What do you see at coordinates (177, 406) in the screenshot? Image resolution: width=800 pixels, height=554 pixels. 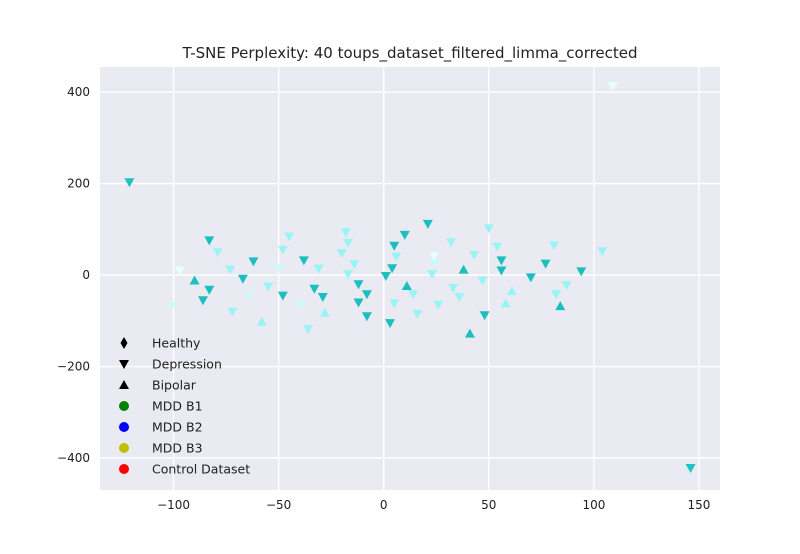 I see `legend-label: MDD B1` at bounding box center [177, 406].